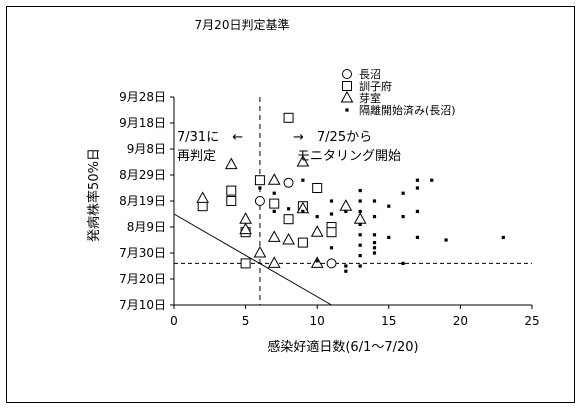 This screenshot has width=582, height=411. What do you see at coordinates (146, 149) in the screenshot?
I see `y-tick-label: 9月8日` at bounding box center [146, 149].